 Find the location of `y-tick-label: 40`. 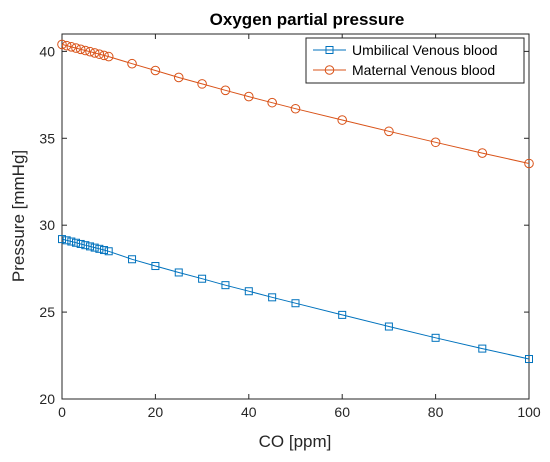

y-tick-label: 40 is located at coordinates (47, 51).